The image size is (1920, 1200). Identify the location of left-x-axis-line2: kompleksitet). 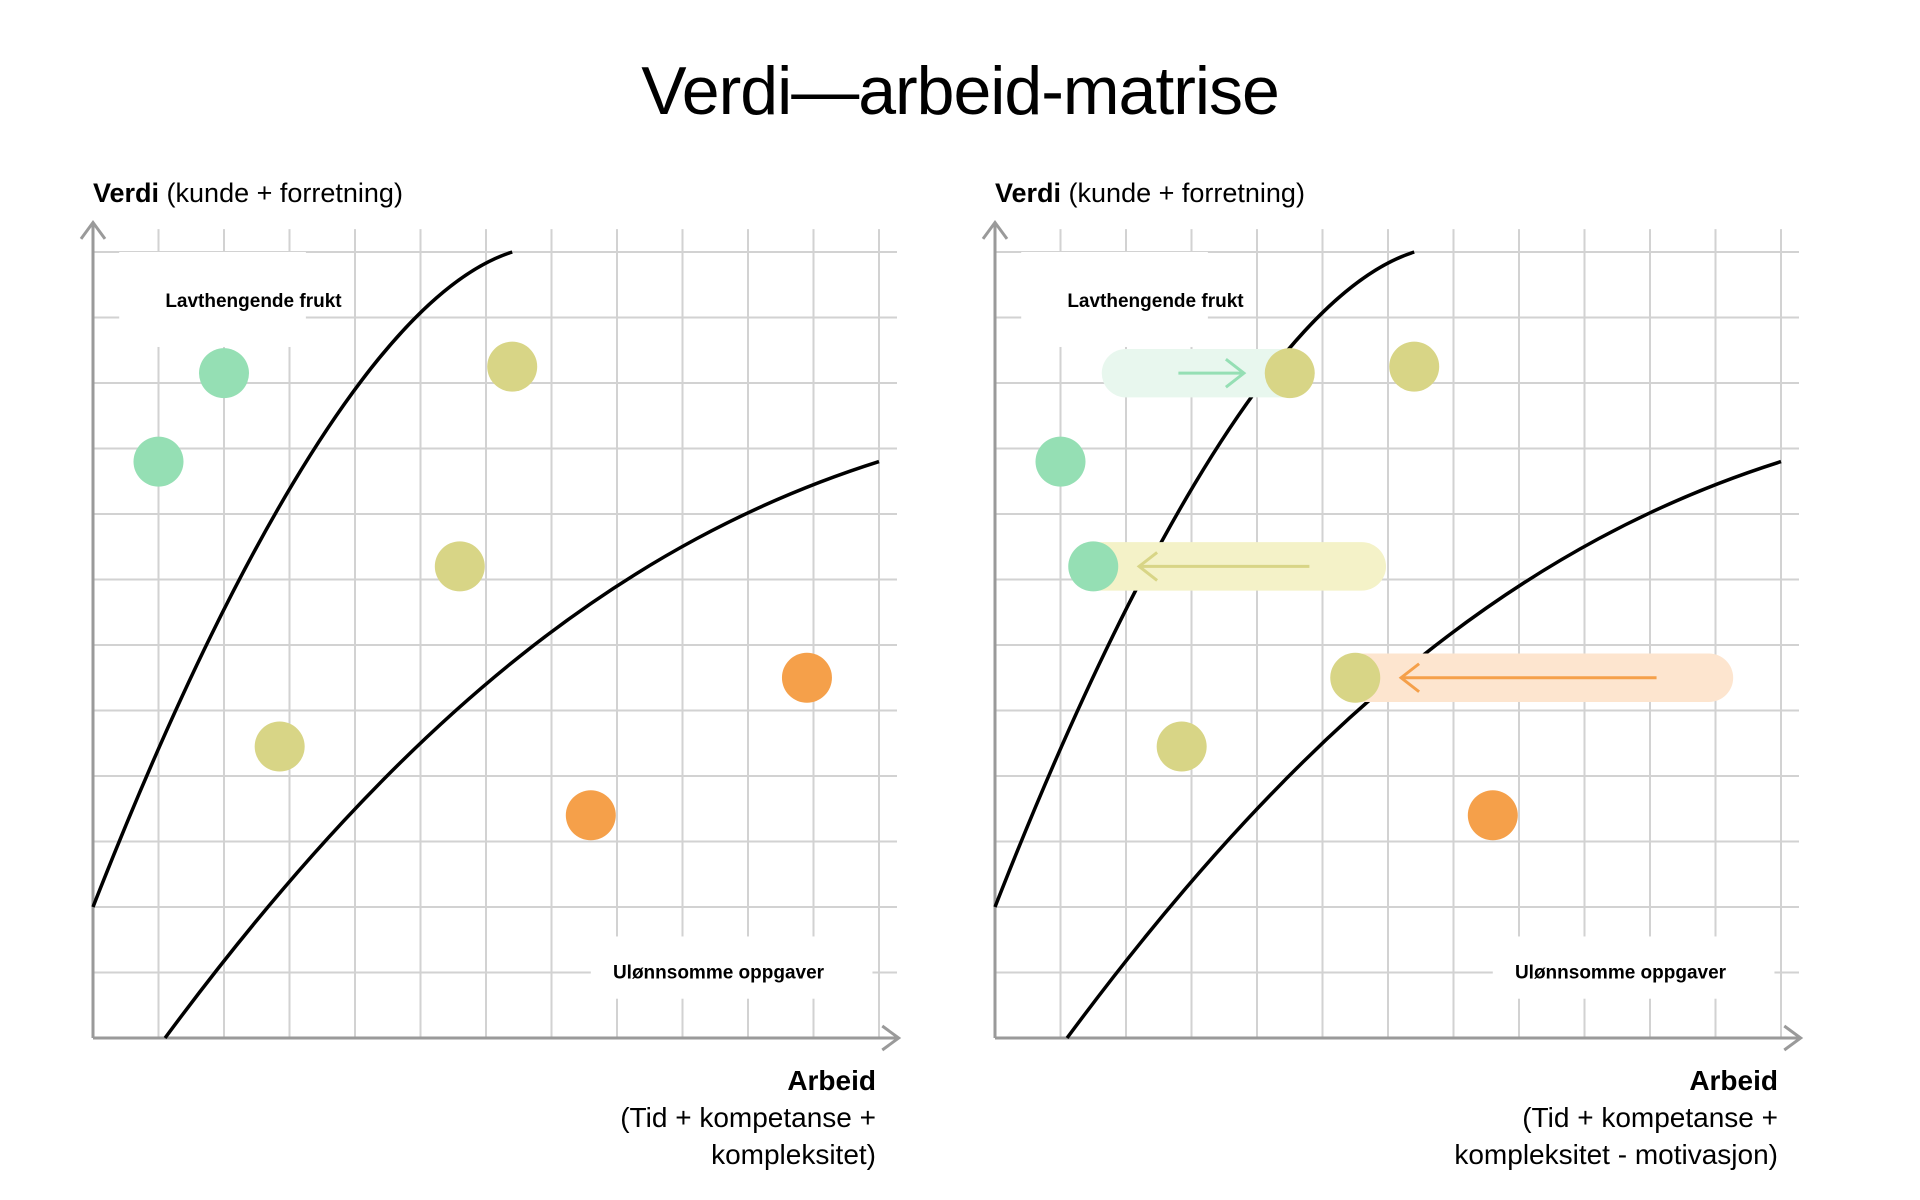
(793, 1154).